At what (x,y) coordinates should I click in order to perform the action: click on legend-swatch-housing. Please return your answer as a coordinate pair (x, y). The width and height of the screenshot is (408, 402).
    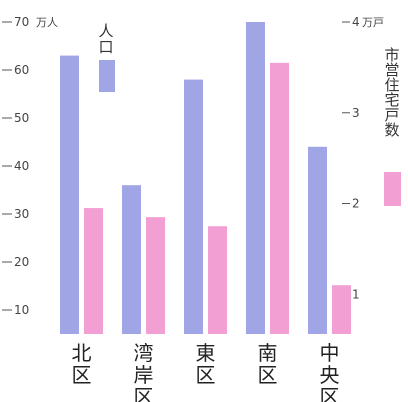
    Looking at the image, I should click on (392, 189).